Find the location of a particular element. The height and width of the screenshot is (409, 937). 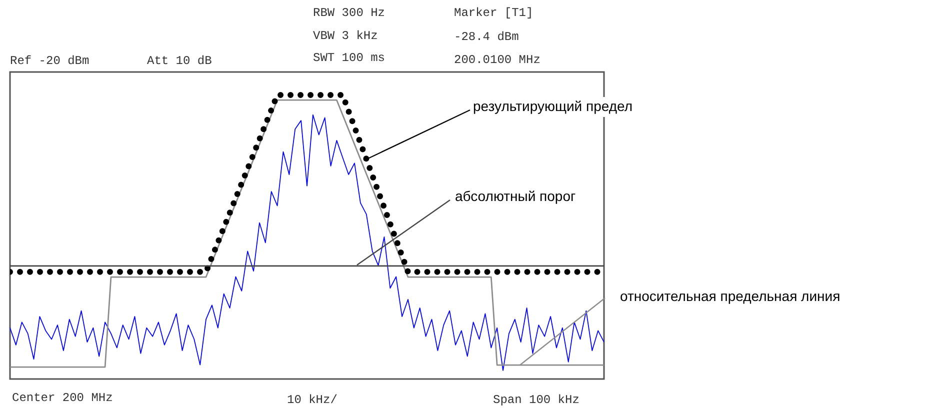

text: SWT 100 ms is located at coordinates (349, 58).